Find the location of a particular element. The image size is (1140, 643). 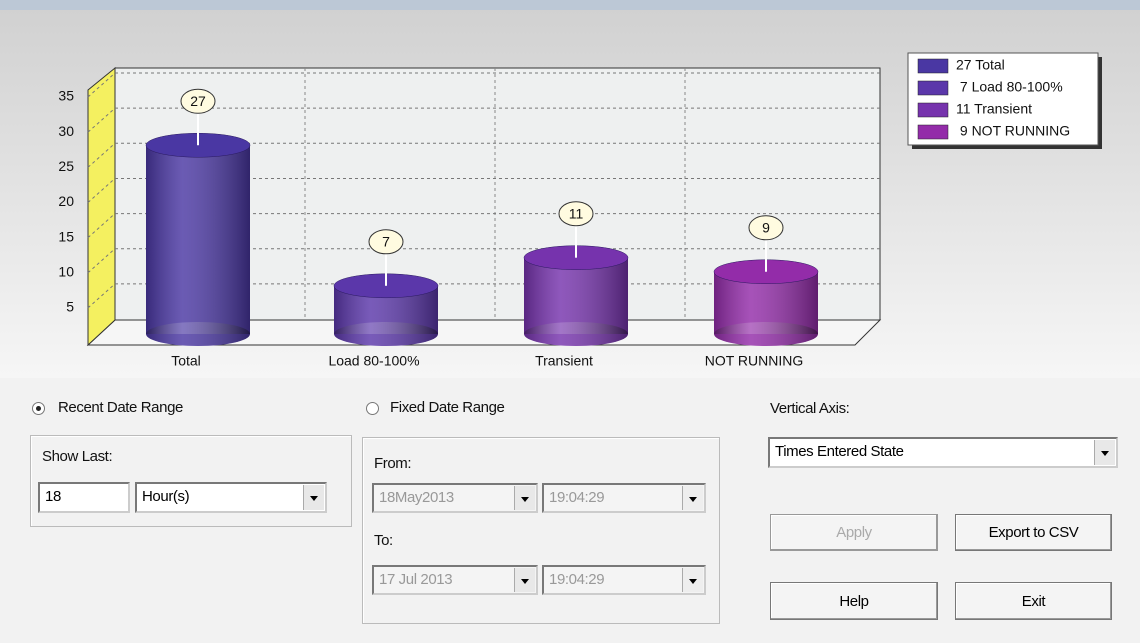

data-label: 7 is located at coordinates (386, 242).